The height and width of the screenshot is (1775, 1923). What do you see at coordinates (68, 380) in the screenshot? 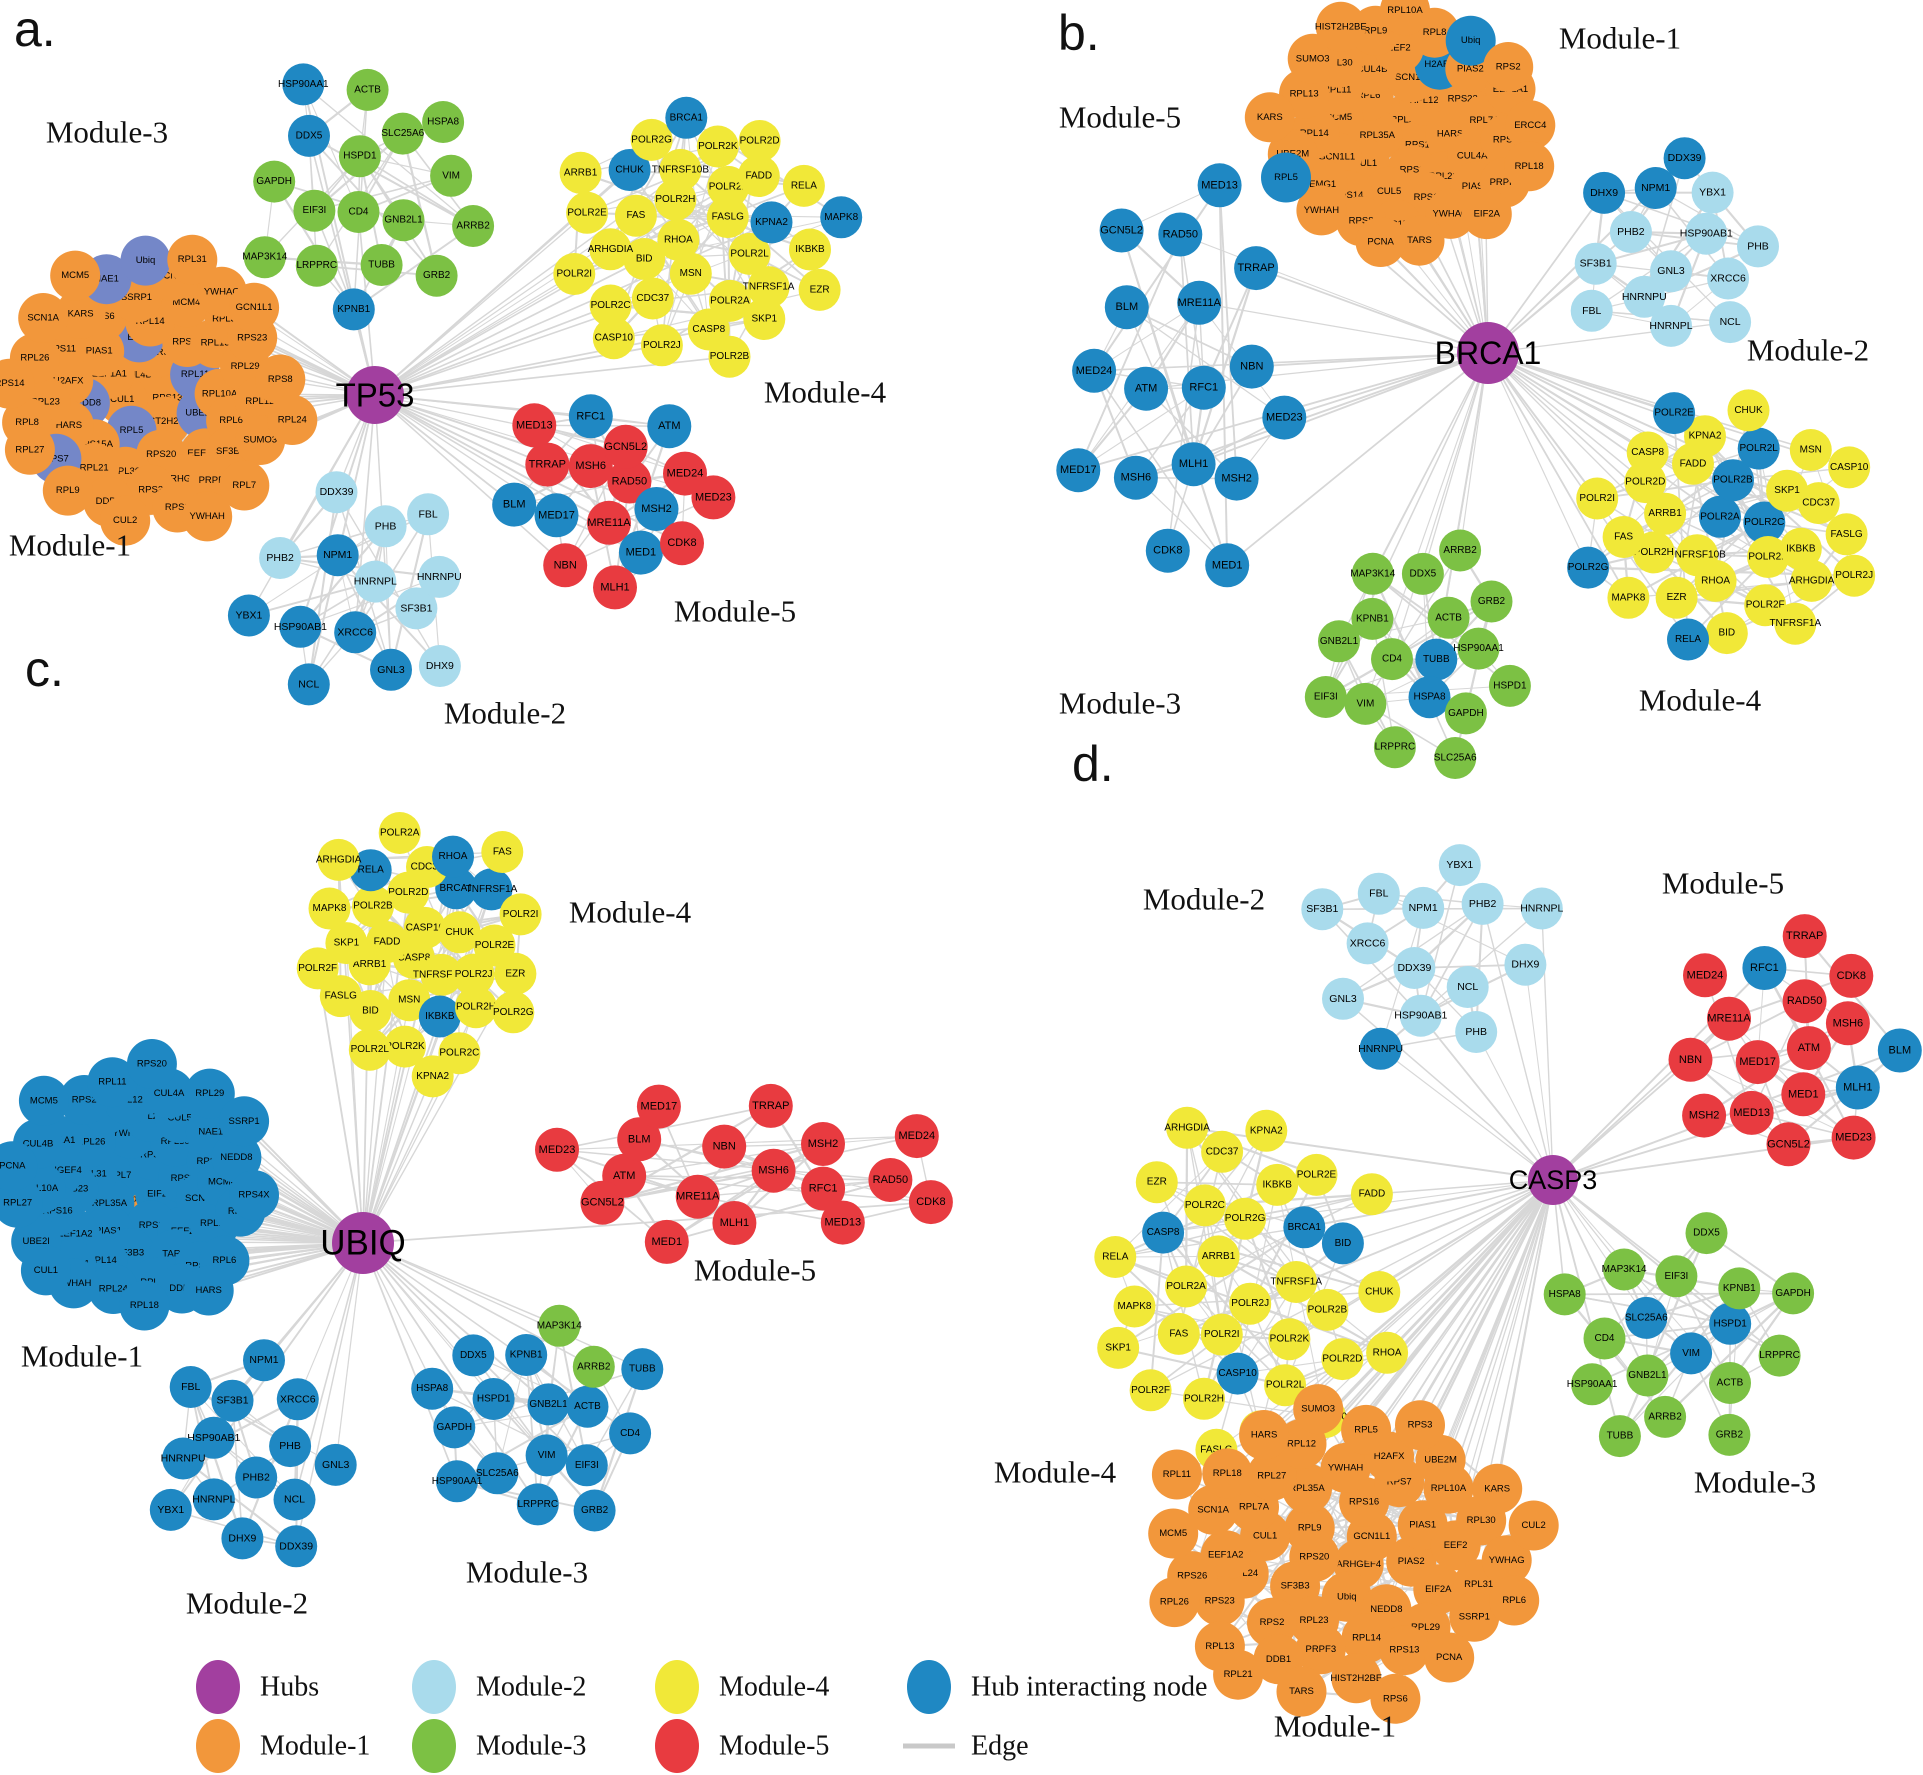
I see `node-label: H2AFX` at bounding box center [68, 380].